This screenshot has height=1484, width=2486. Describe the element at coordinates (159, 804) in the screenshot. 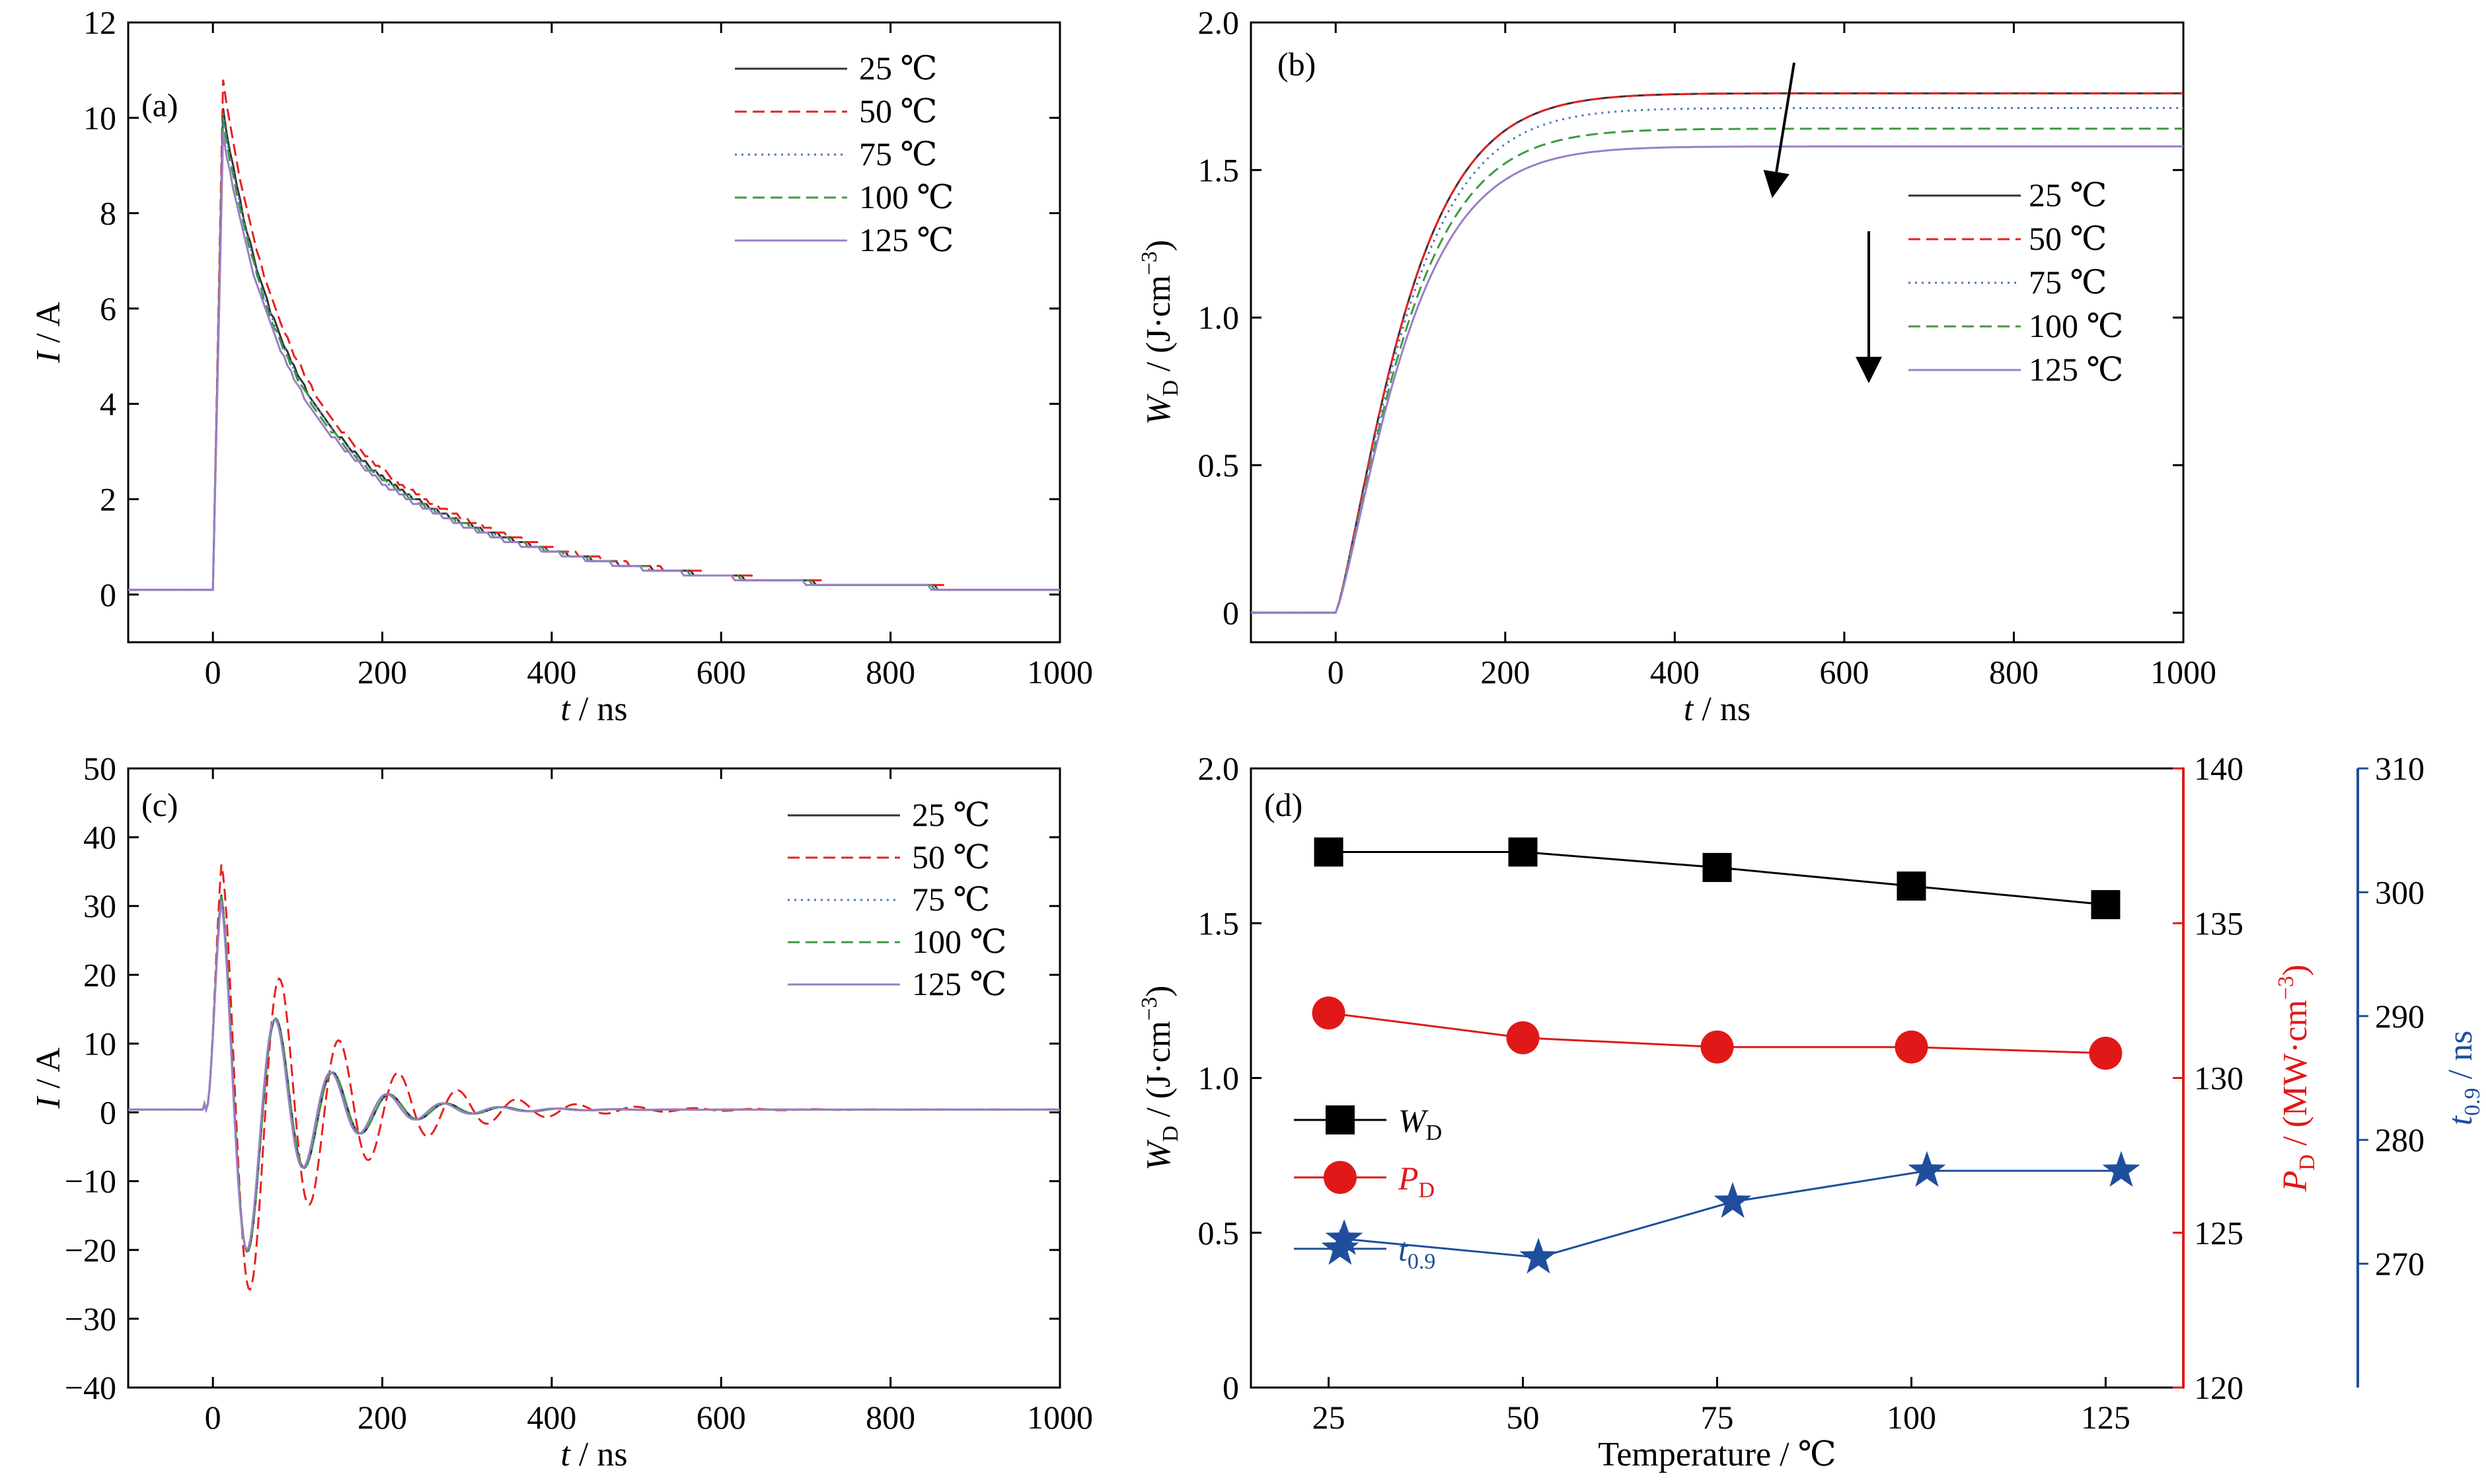

I see `panel-label: (c)` at that location.